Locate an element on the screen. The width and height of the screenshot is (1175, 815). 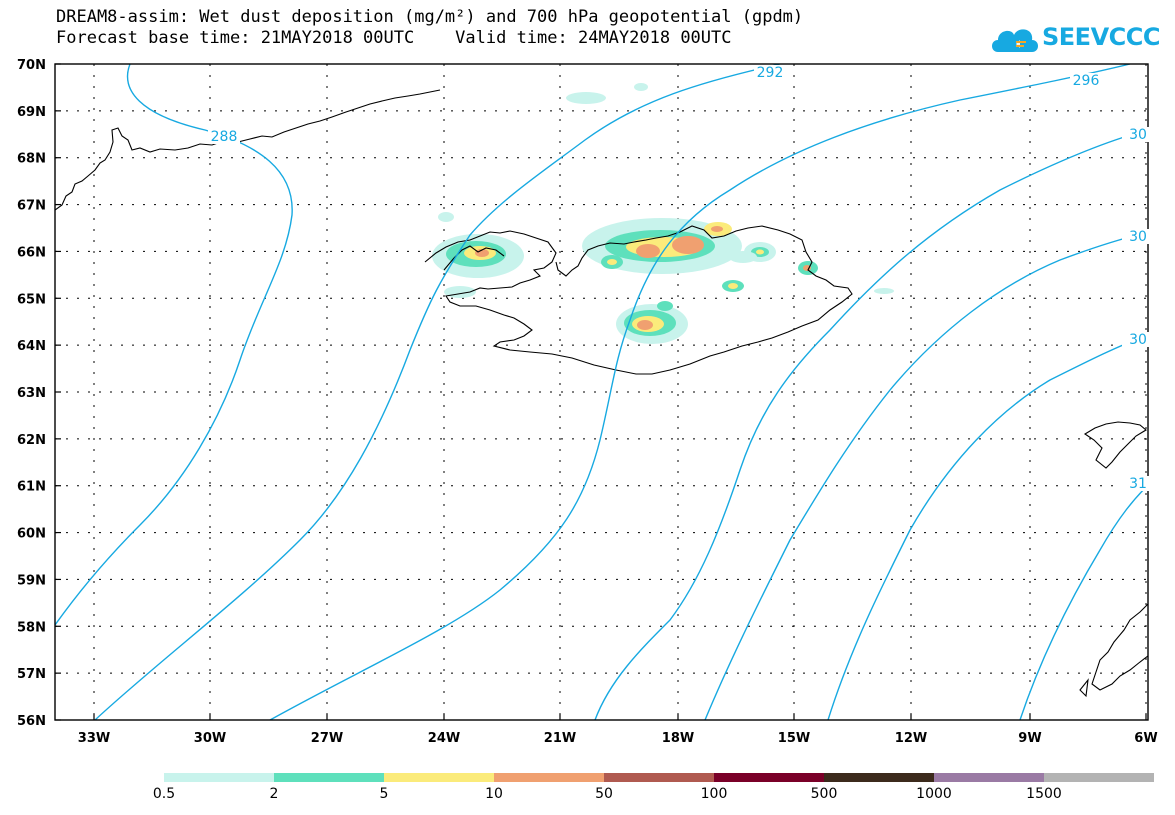
iceland-coastline is located at coordinates (638, 300).